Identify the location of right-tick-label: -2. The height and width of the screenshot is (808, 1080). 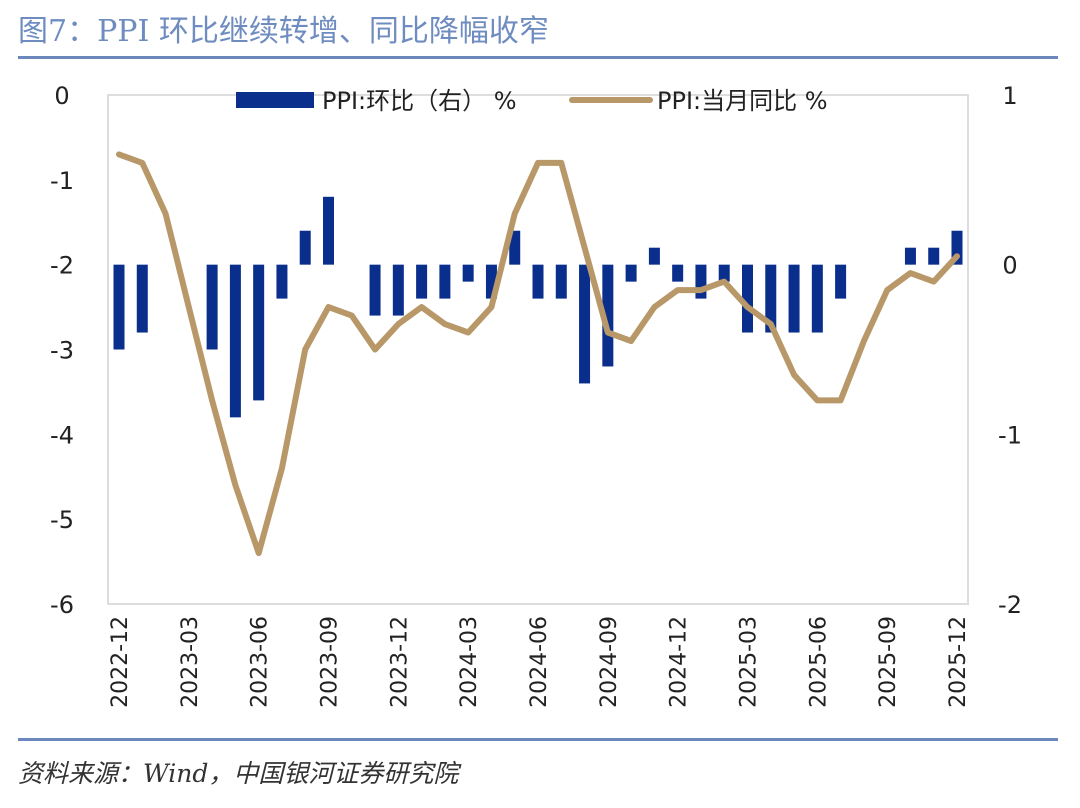
(1010, 605).